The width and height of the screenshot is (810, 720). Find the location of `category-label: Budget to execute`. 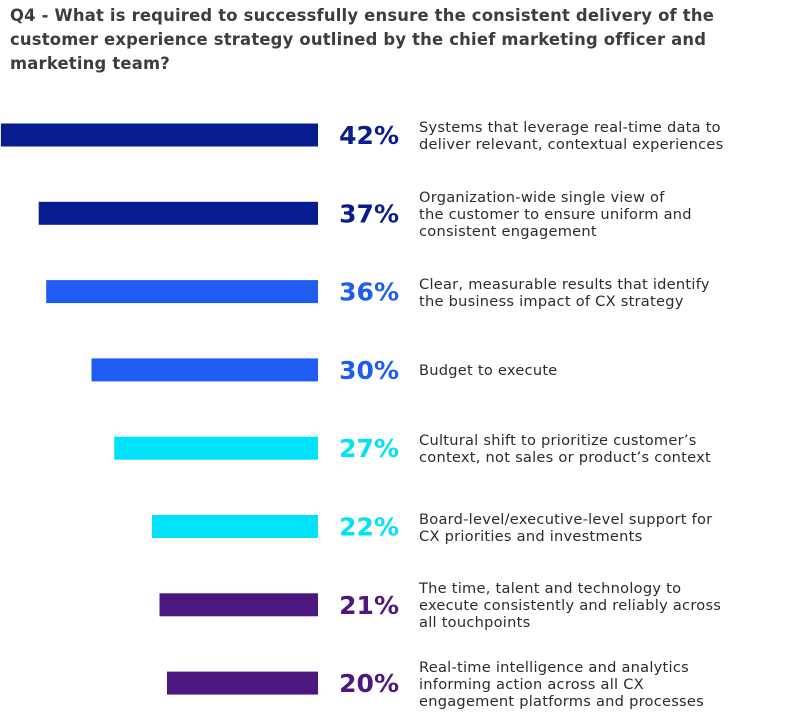

category-label: Budget to execute is located at coordinates (488, 371).